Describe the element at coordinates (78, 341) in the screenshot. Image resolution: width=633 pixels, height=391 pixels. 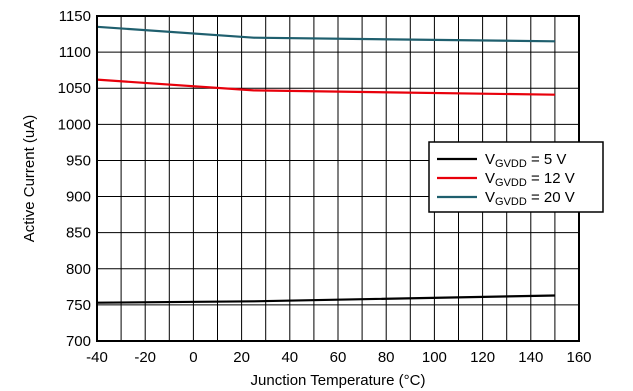
I see `y-tick-label: 700` at that location.